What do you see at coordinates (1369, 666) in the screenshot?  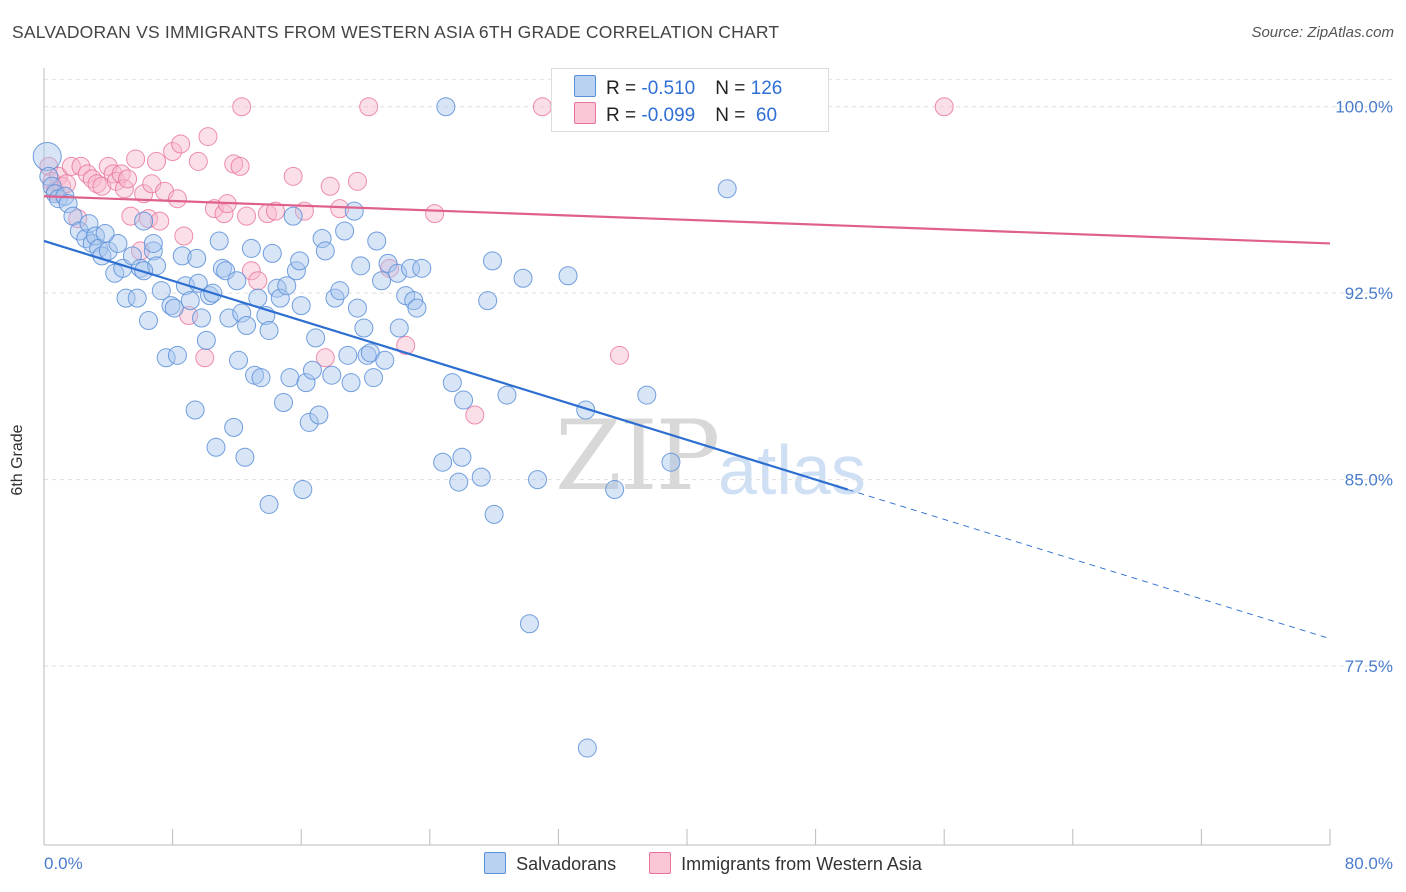 I see `y-tick-label: 77.5%` at bounding box center [1369, 666].